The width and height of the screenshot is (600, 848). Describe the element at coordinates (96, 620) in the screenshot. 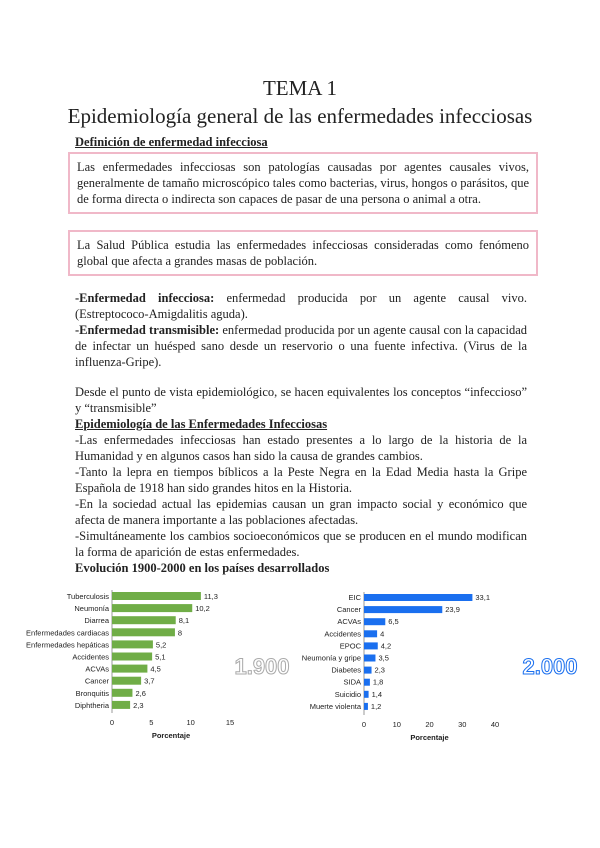

I see `category-label: Diarrea` at that location.